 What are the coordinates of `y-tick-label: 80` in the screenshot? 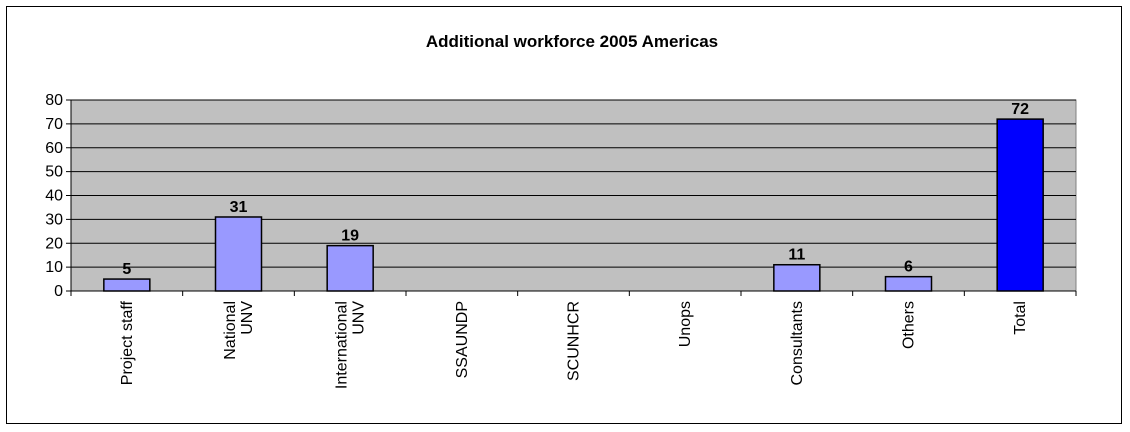 It's located at (54, 100).